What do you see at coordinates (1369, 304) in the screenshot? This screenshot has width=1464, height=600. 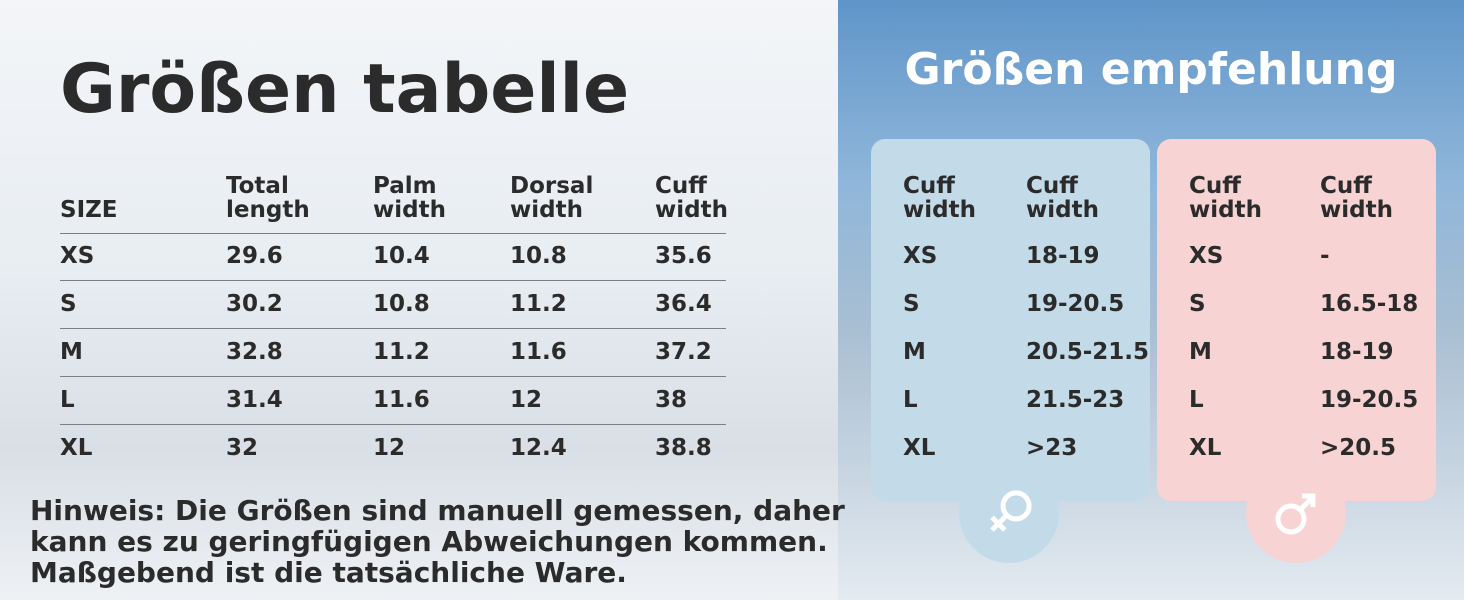 I see `table-cell: 16.5-18` at bounding box center [1369, 304].